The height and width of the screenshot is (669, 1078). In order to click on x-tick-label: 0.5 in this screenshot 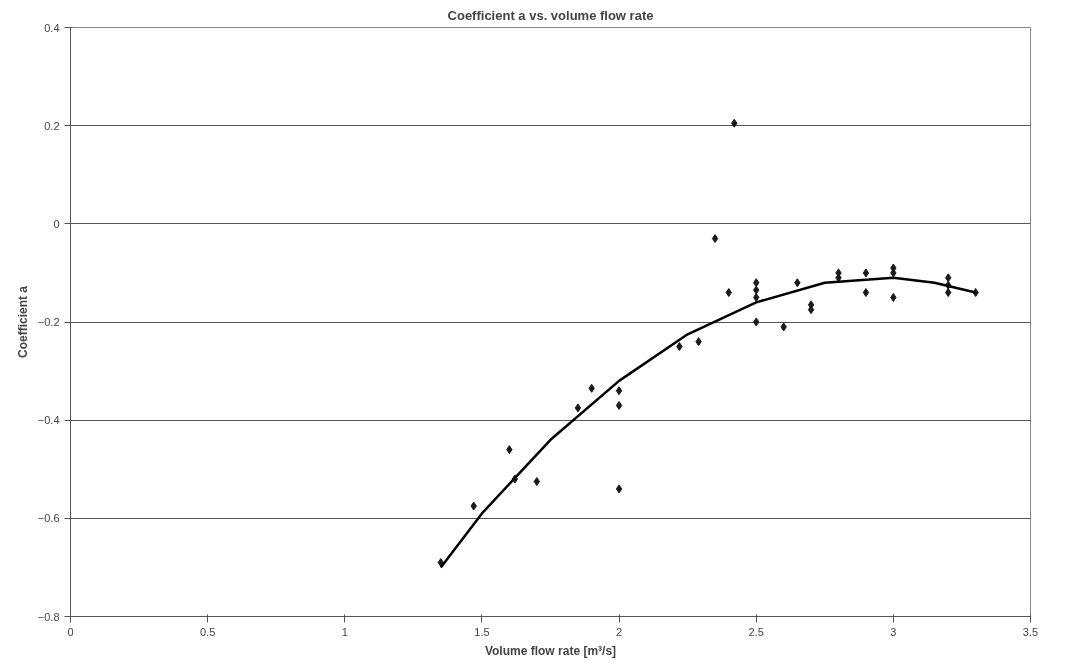, I will do `click(208, 631)`.